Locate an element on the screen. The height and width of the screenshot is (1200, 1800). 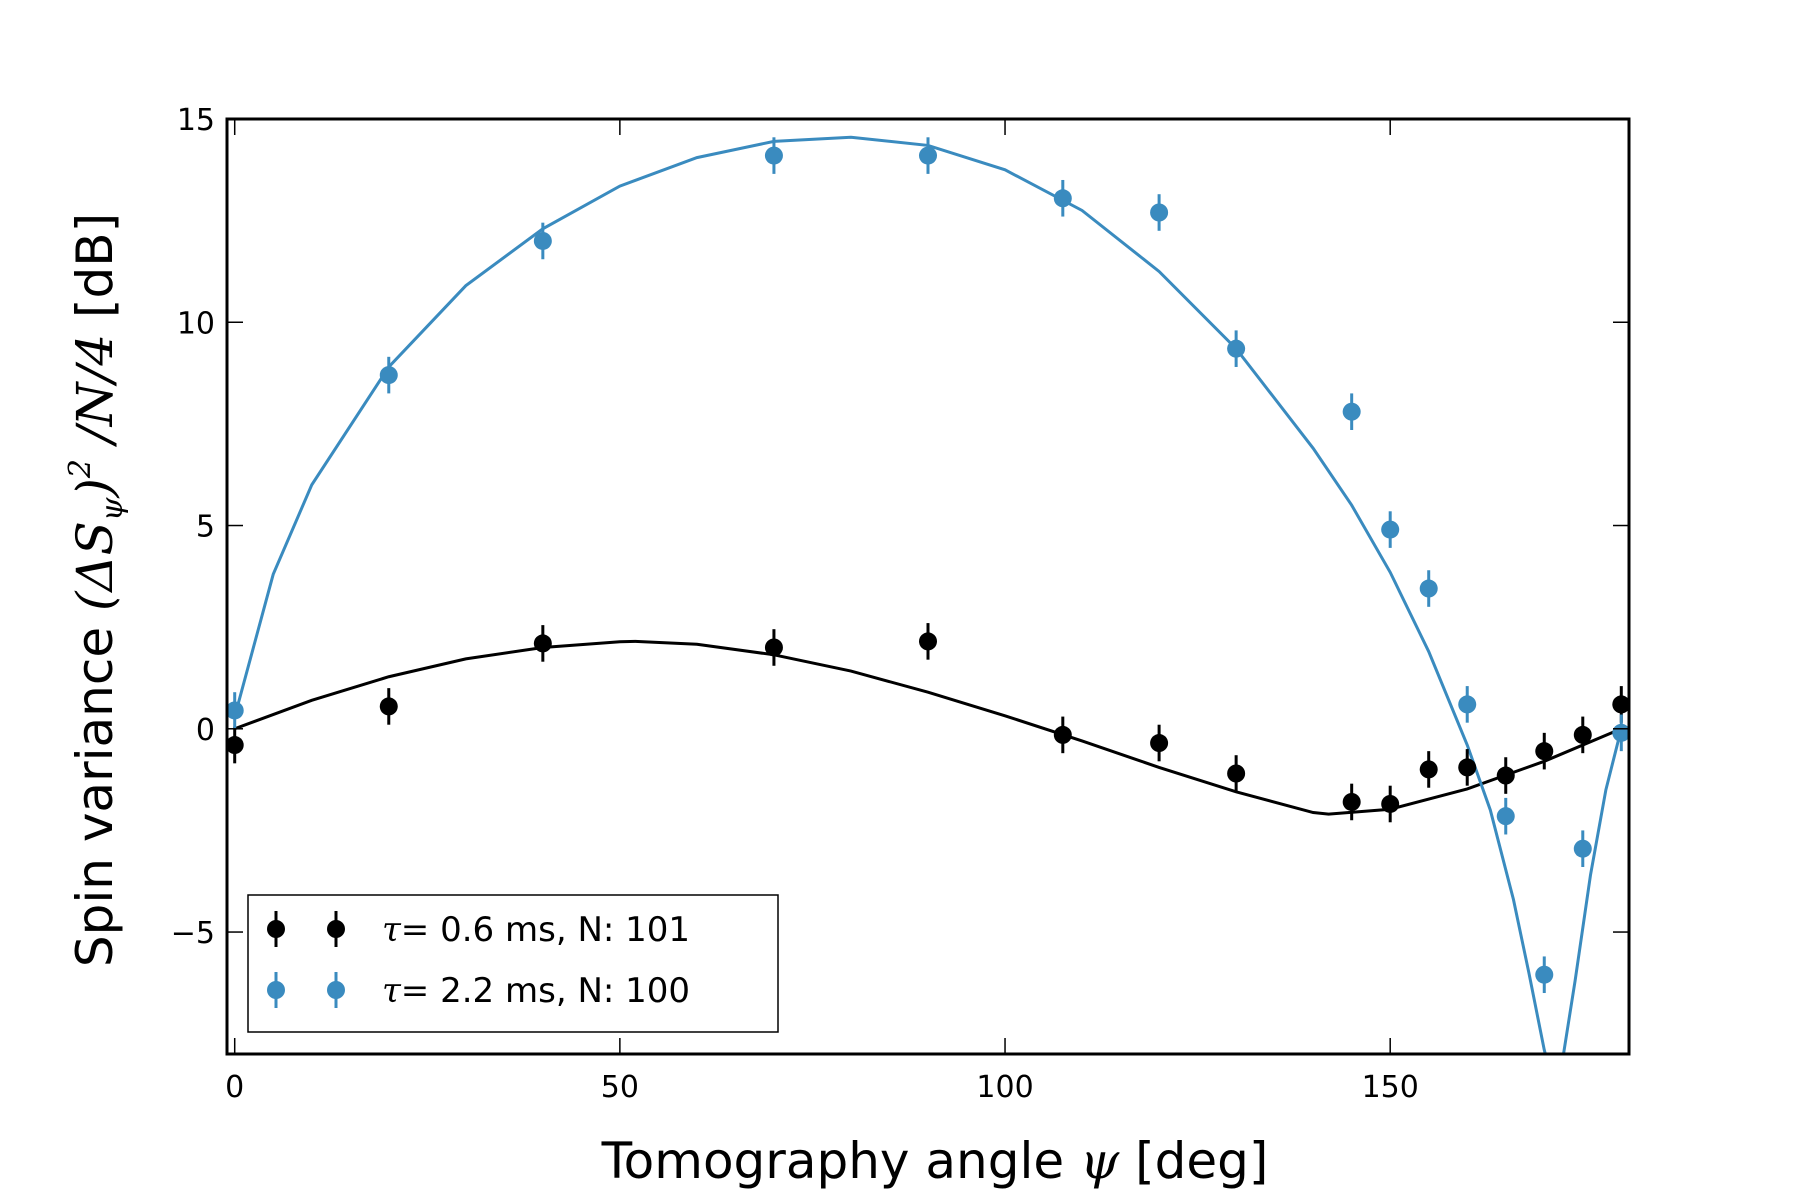
x-axis-title-unit: [deg] is located at coordinates (1193, 1161).